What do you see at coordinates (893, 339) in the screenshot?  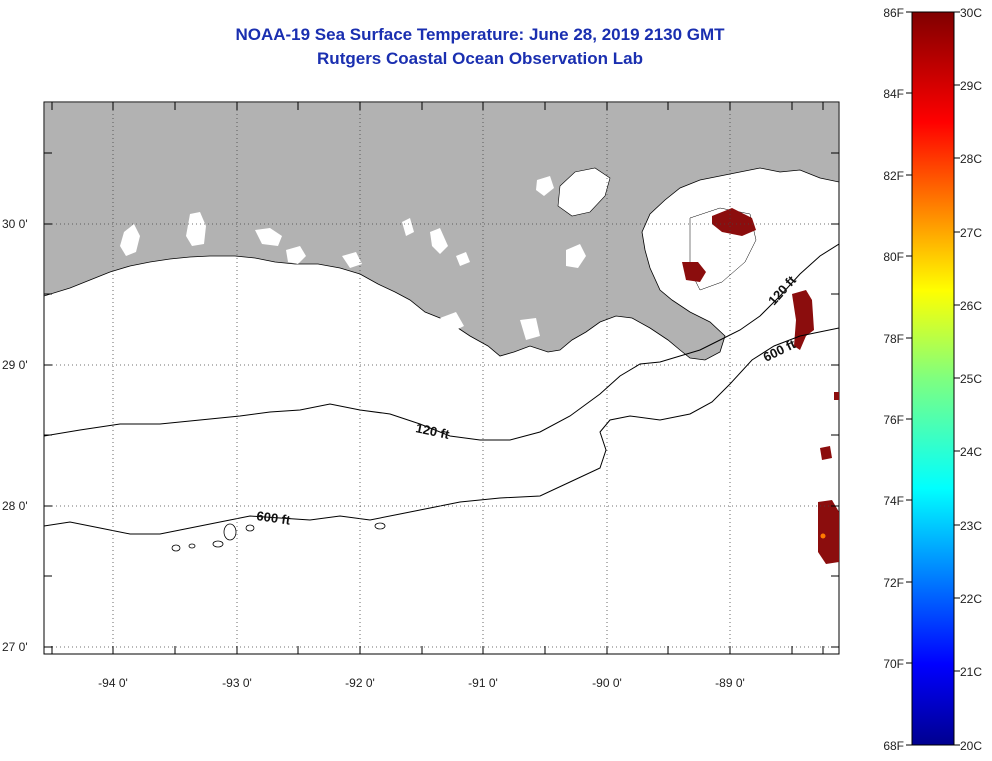 I see `colorbar-f-label: 78F` at bounding box center [893, 339].